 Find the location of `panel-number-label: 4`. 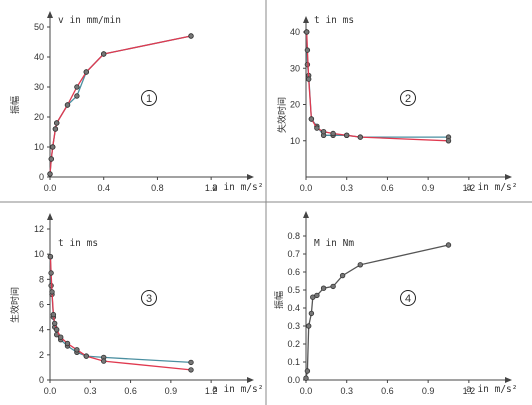

panel-number-label: 4 is located at coordinates (408, 299).